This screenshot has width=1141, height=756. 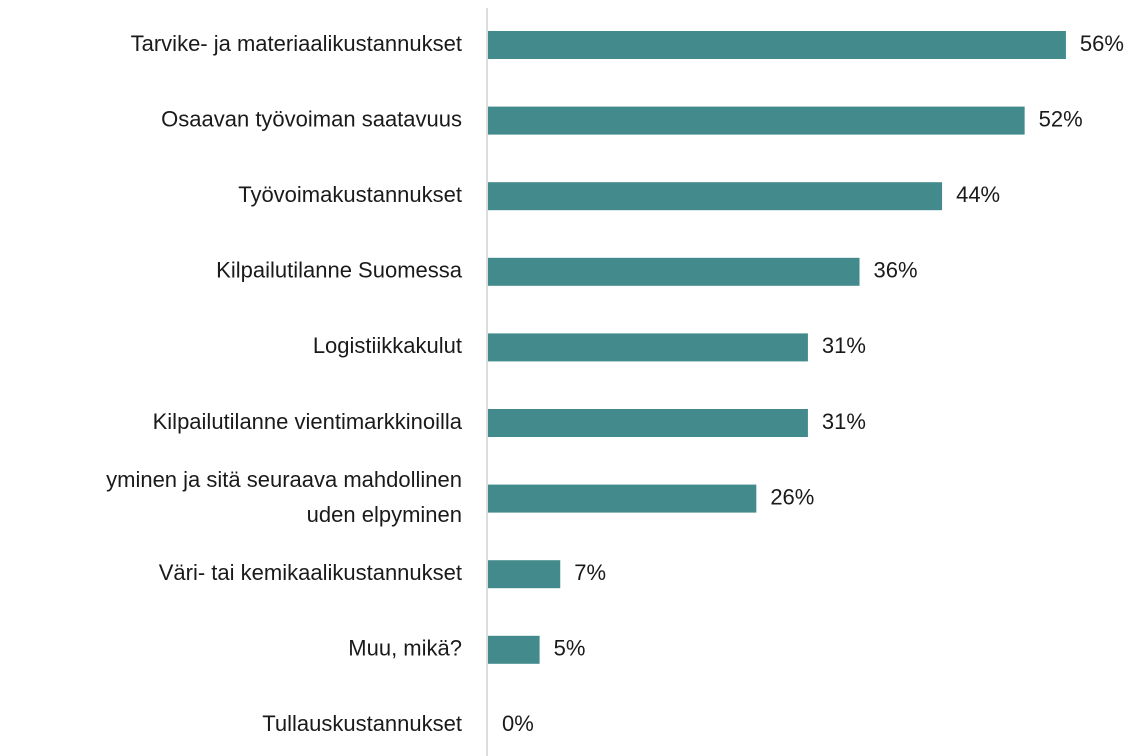 I want to click on value-label: 5%, so click(x=570, y=648).